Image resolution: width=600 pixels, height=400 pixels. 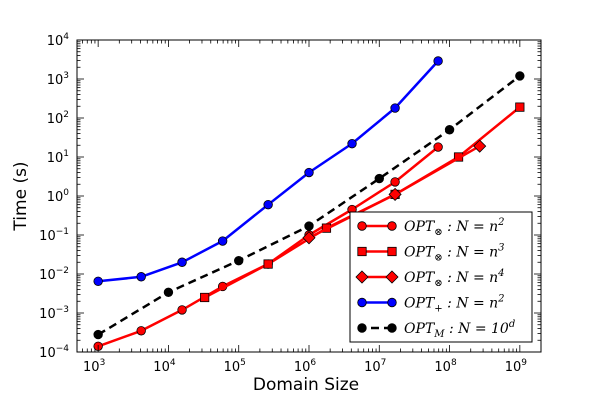 I want to click on legend-label-4: OPTM : N = 10d, so click(x=459, y=329).